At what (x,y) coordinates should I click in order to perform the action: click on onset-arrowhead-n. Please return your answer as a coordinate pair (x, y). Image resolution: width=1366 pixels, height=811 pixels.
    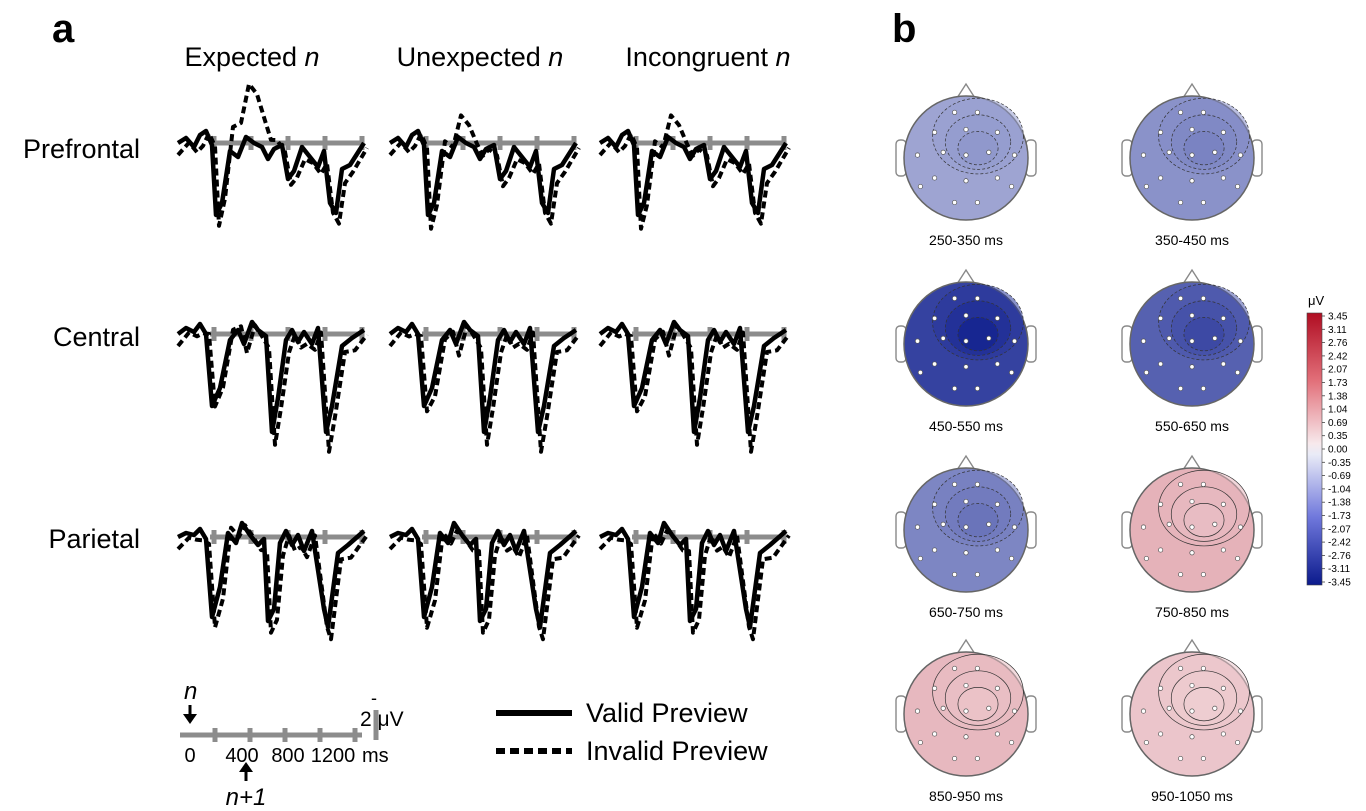
    Looking at the image, I should click on (190, 719).